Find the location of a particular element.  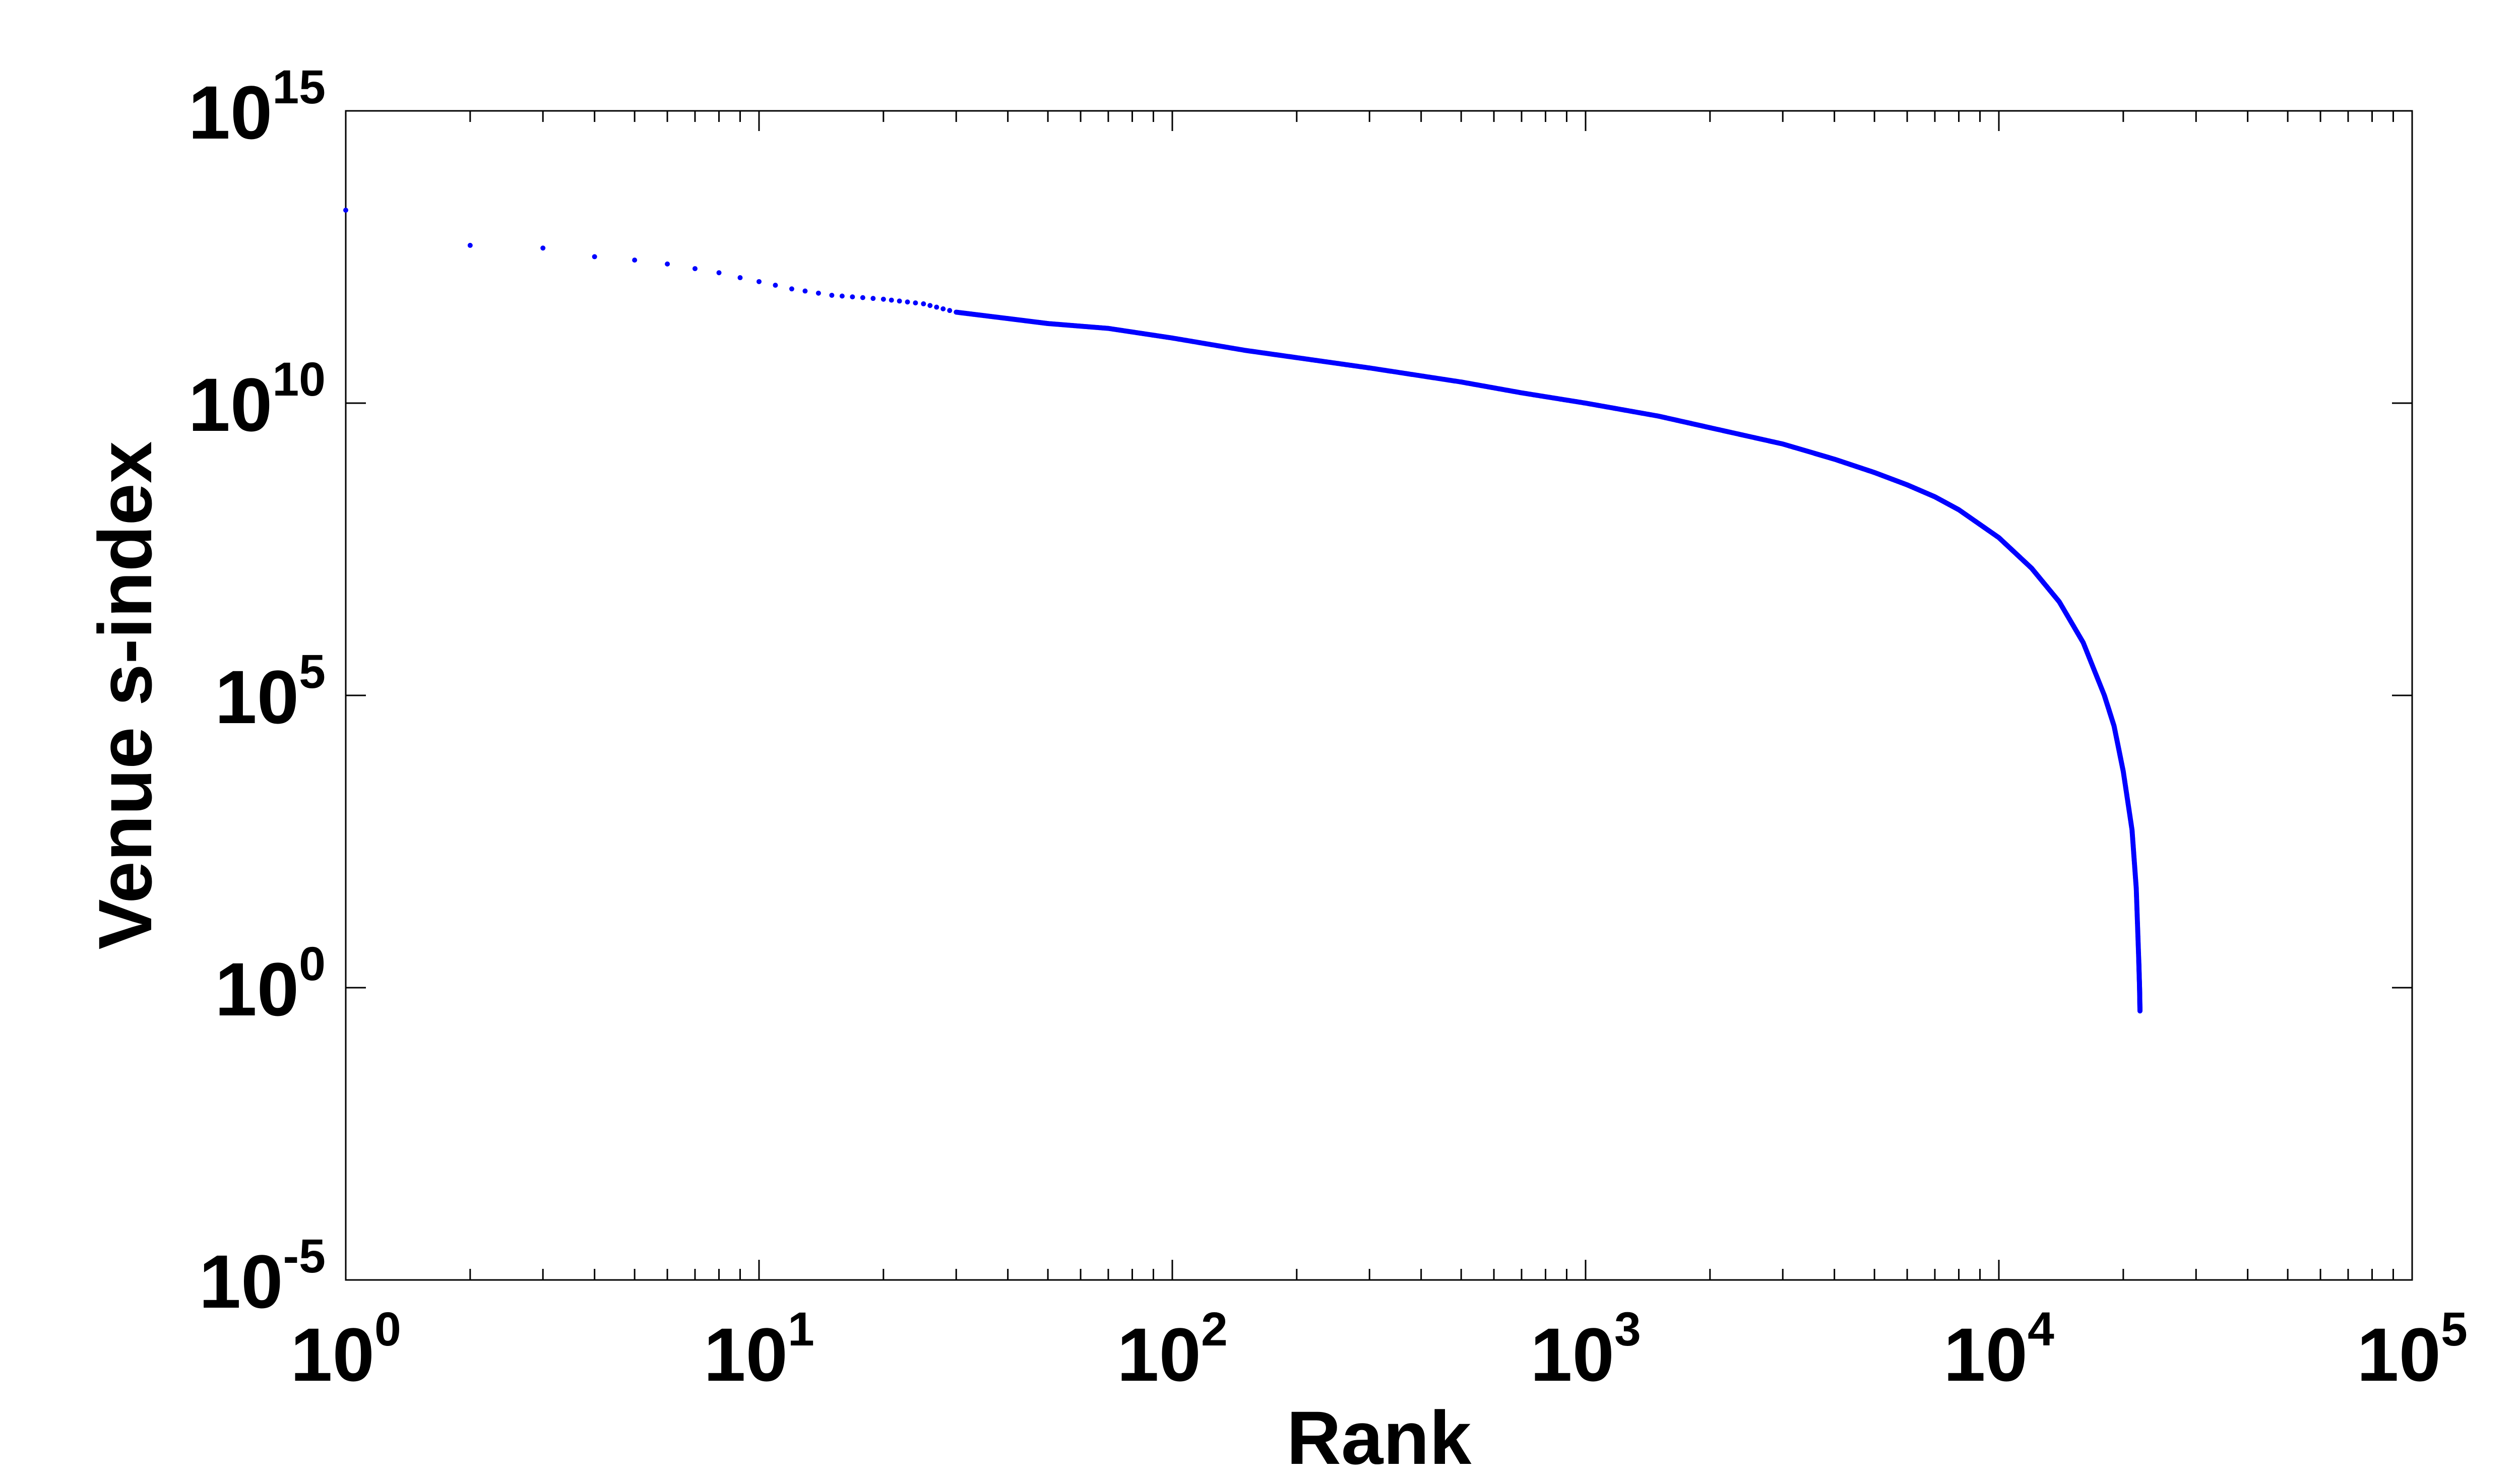

x-tick-label: 10³ is located at coordinates (1585, 1350).